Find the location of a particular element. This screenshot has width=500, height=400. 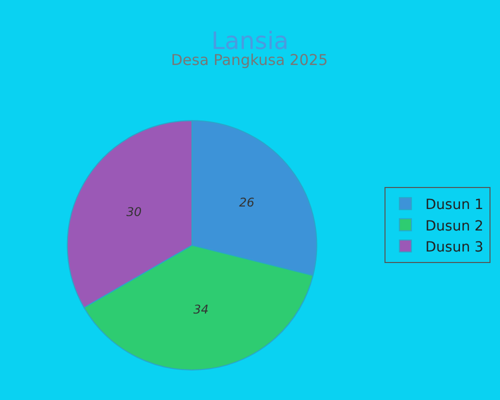

legend-label: Dusun 3 is located at coordinates (454, 247).